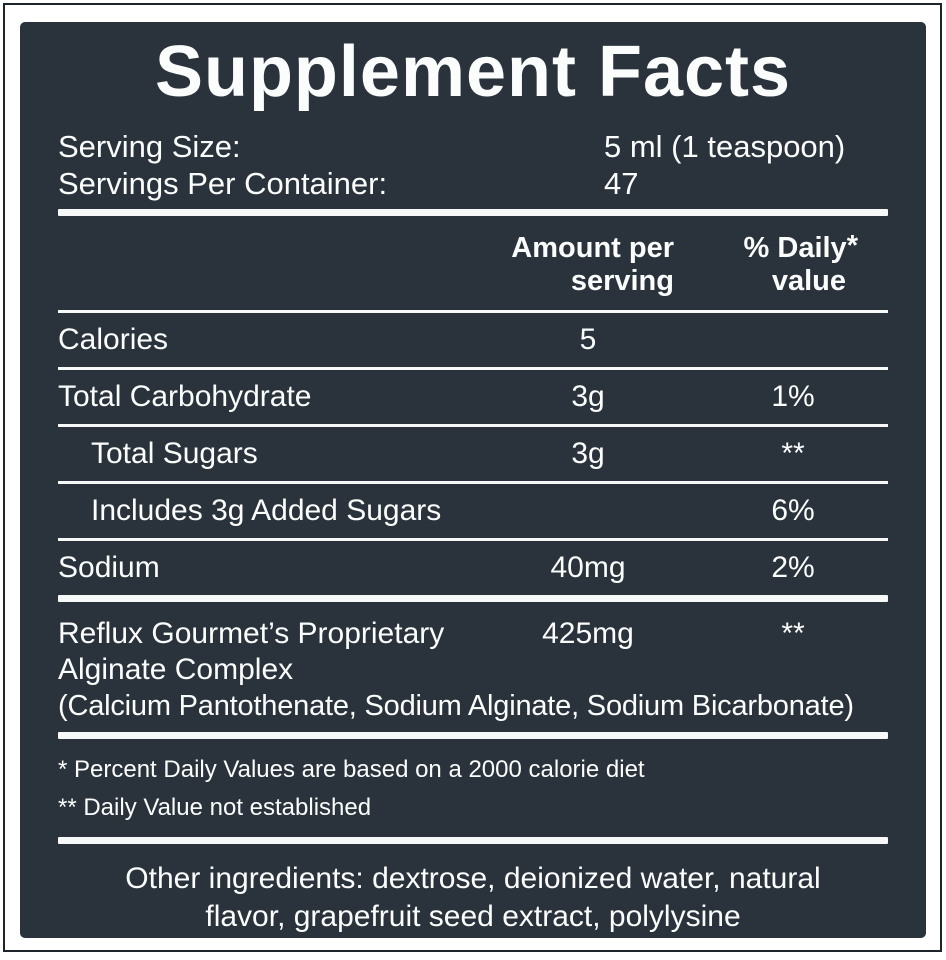 The width and height of the screenshot is (946, 960). I want to click on header-amount-line1: Amount per, so click(592, 248).